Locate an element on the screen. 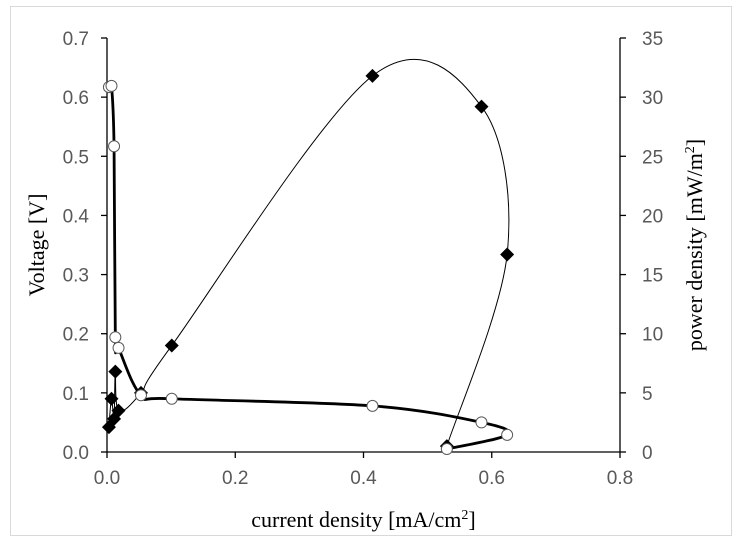  x-axis-title: current density [mA/cm2] is located at coordinates (363, 519).